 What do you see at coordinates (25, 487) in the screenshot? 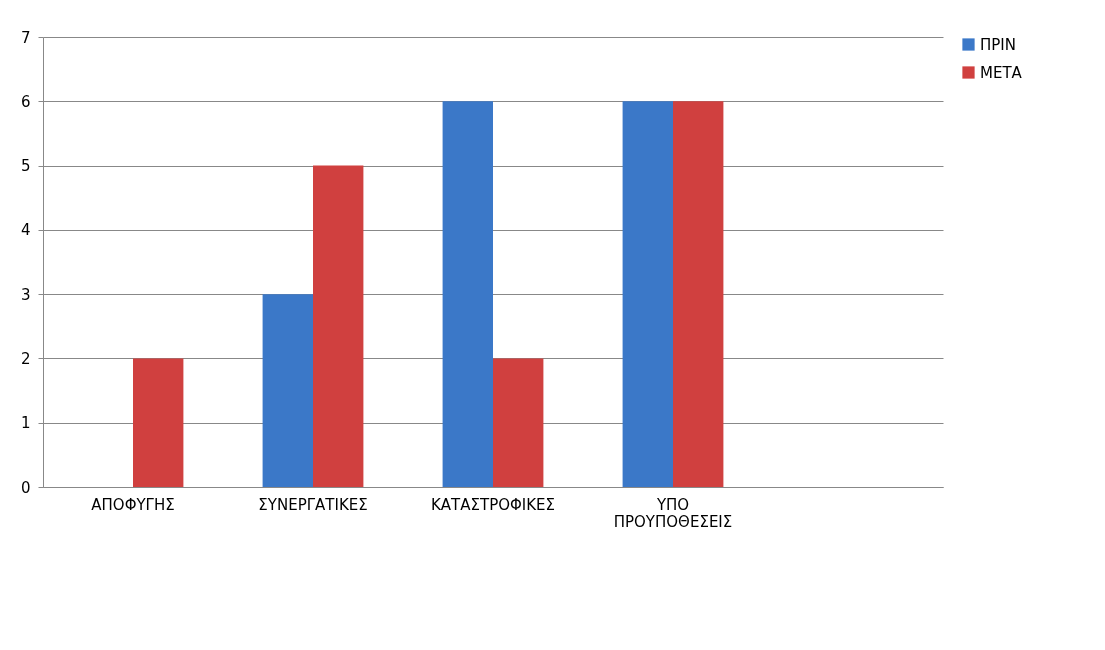
I see `y-tick-label: 0` at bounding box center [25, 487].